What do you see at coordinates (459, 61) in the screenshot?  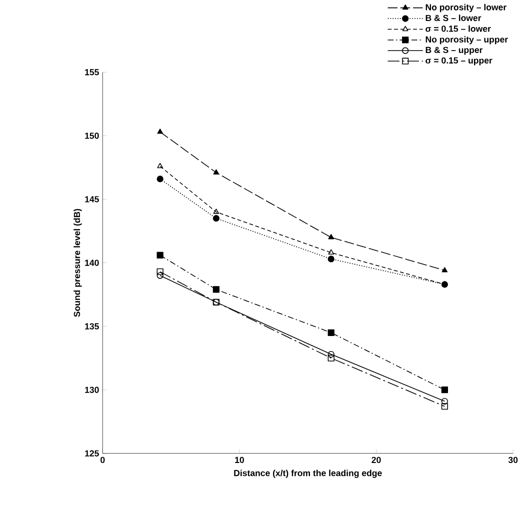 I see `legend-label: σ = 0.15 – upper` at bounding box center [459, 61].